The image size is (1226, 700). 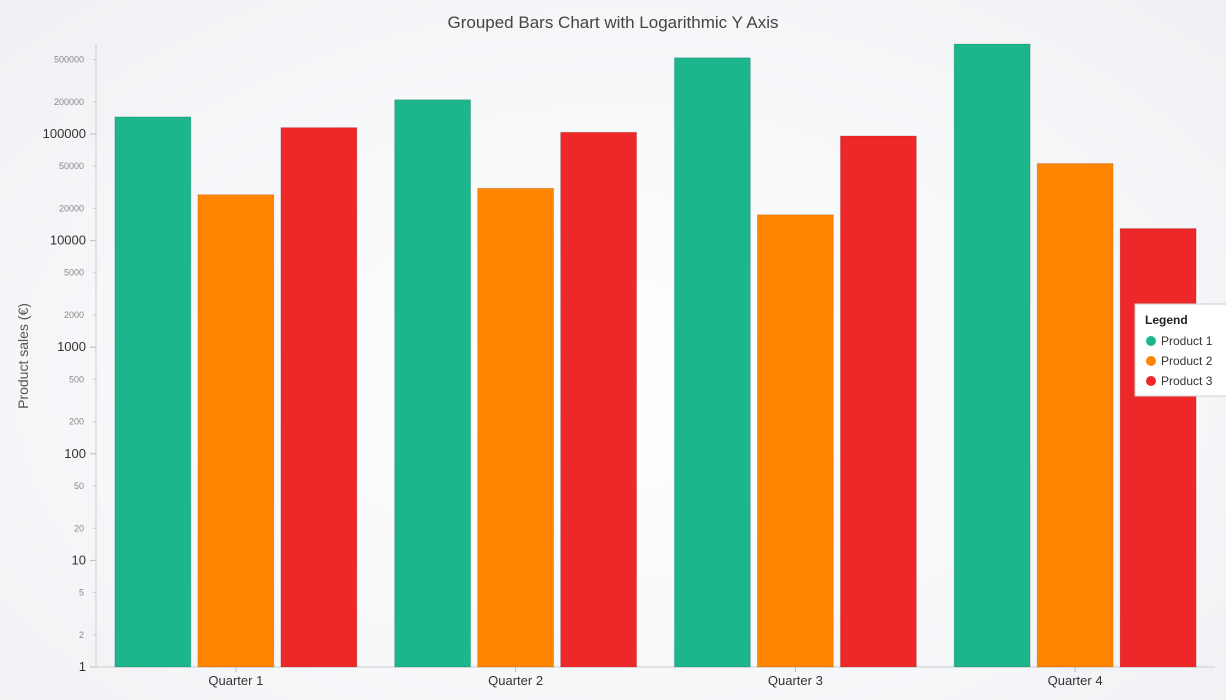 I want to click on x-tick-label: Quarter 3, so click(x=795, y=680).